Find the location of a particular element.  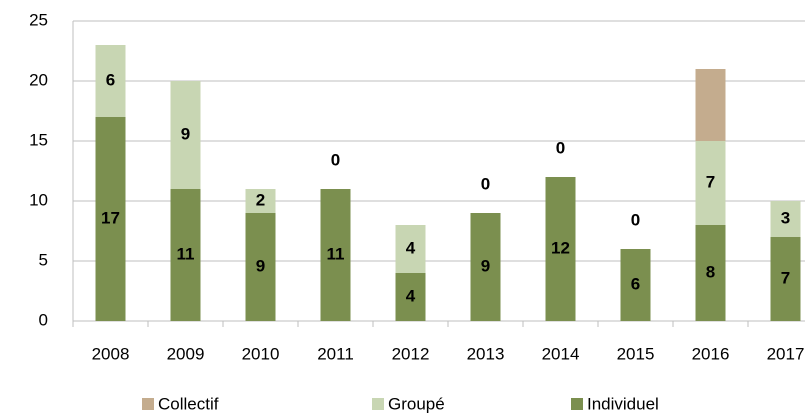

legend-label: Groupé is located at coordinates (416, 403).